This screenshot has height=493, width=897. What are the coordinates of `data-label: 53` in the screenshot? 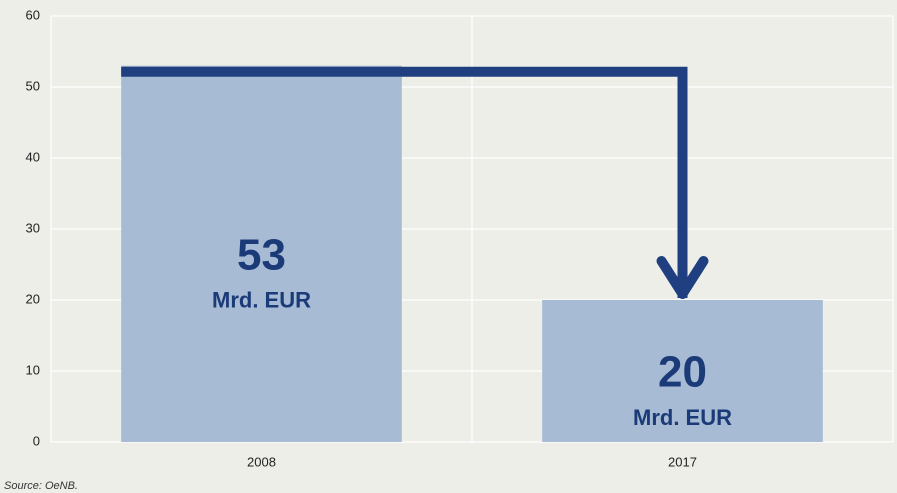 It's located at (261, 254).